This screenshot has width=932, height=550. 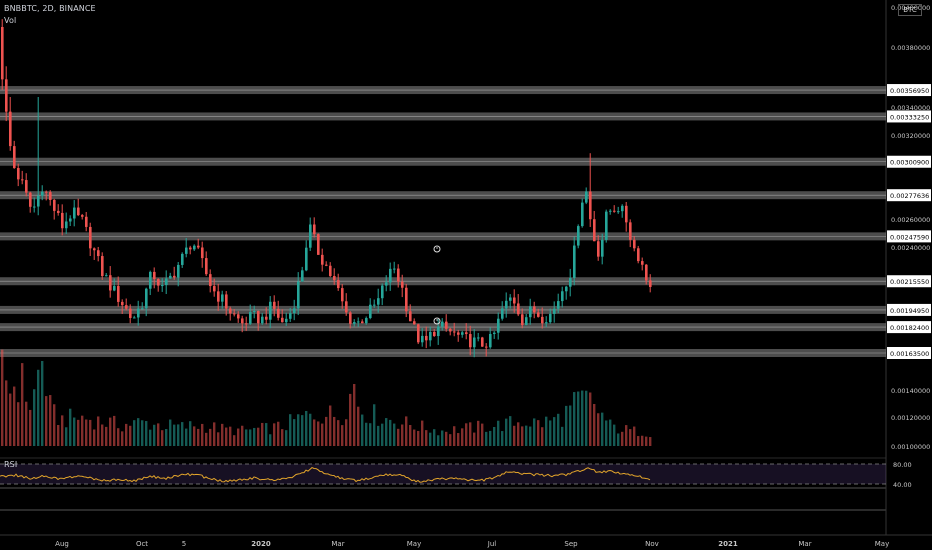 I want to click on time-tick-label: Aug, so click(x=62, y=544).